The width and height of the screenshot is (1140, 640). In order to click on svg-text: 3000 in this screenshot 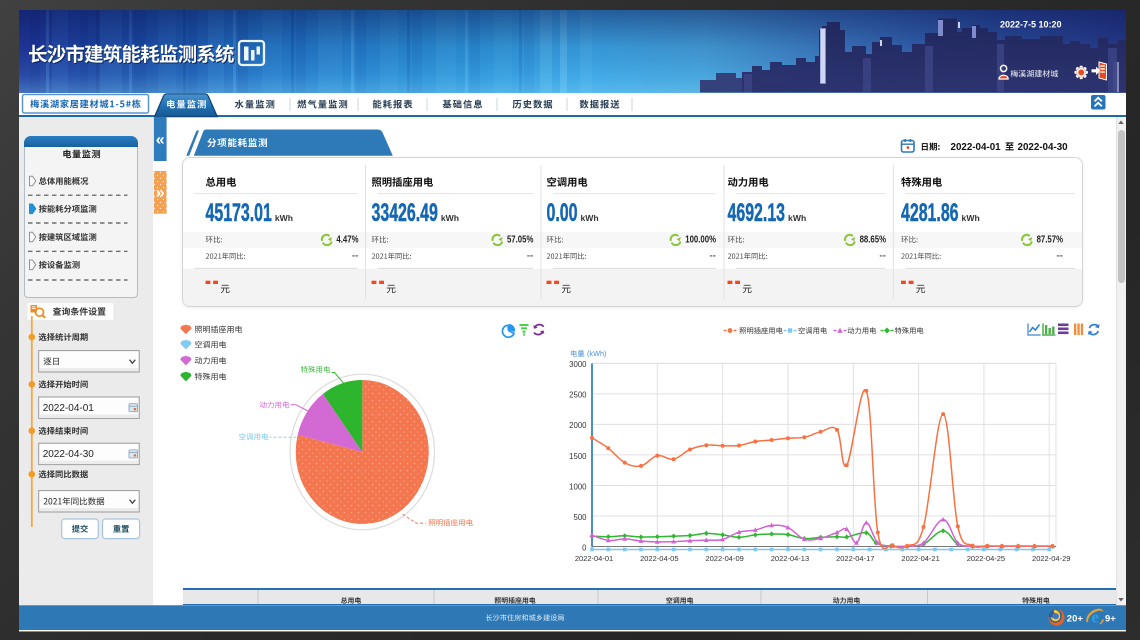, I will do `click(578, 364)`.